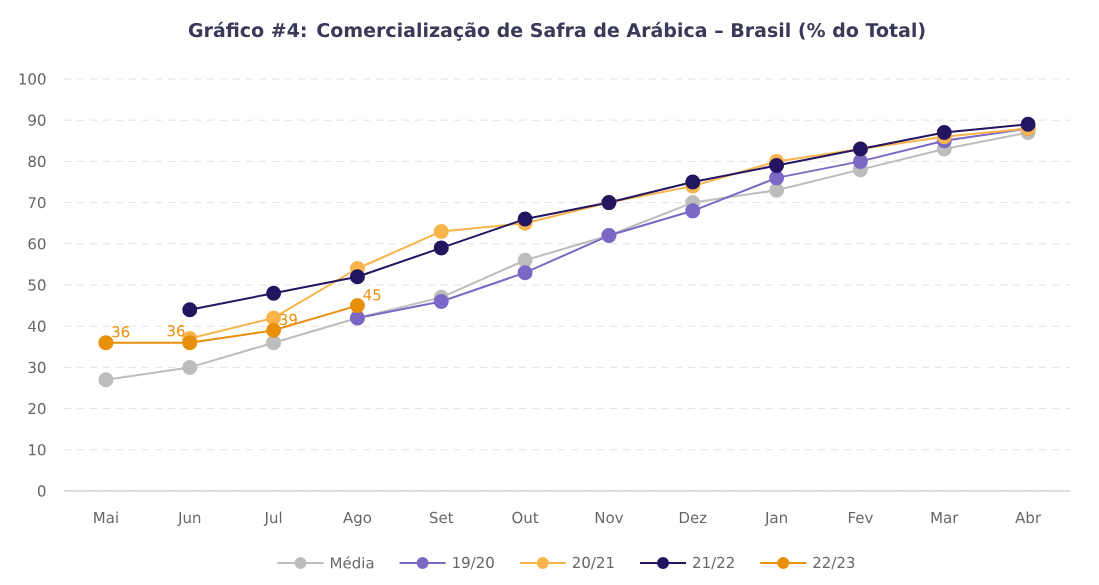 The image size is (1099, 585). Describe the element at coordinates (37, 326) in the screenshot. I see `y-tick-label: 40` at that location.